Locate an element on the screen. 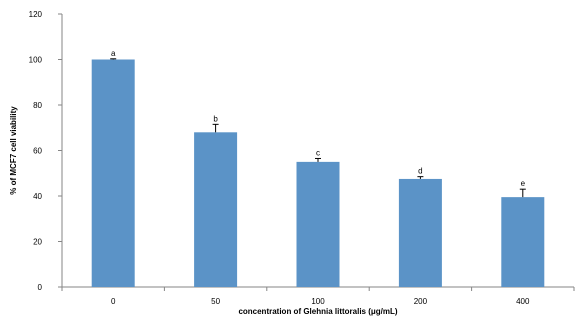  significance-letter: d is located at coordinates (420, 171).